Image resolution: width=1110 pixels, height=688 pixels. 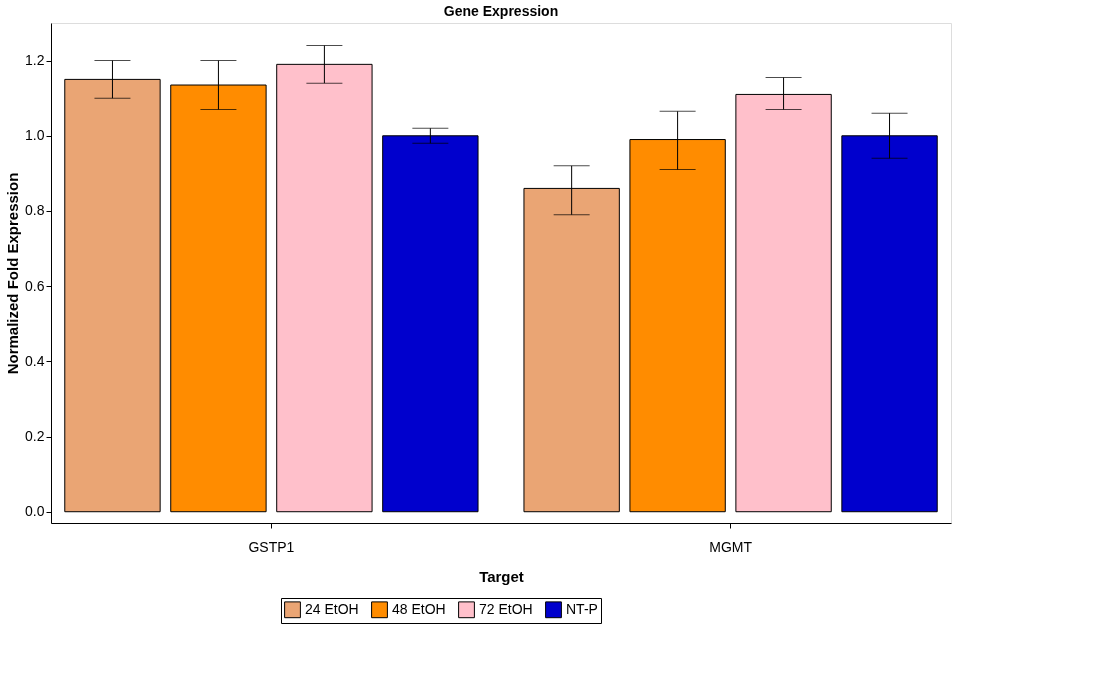 I want to click on y-tick-label: 1.2, so click(x=35, y=60).